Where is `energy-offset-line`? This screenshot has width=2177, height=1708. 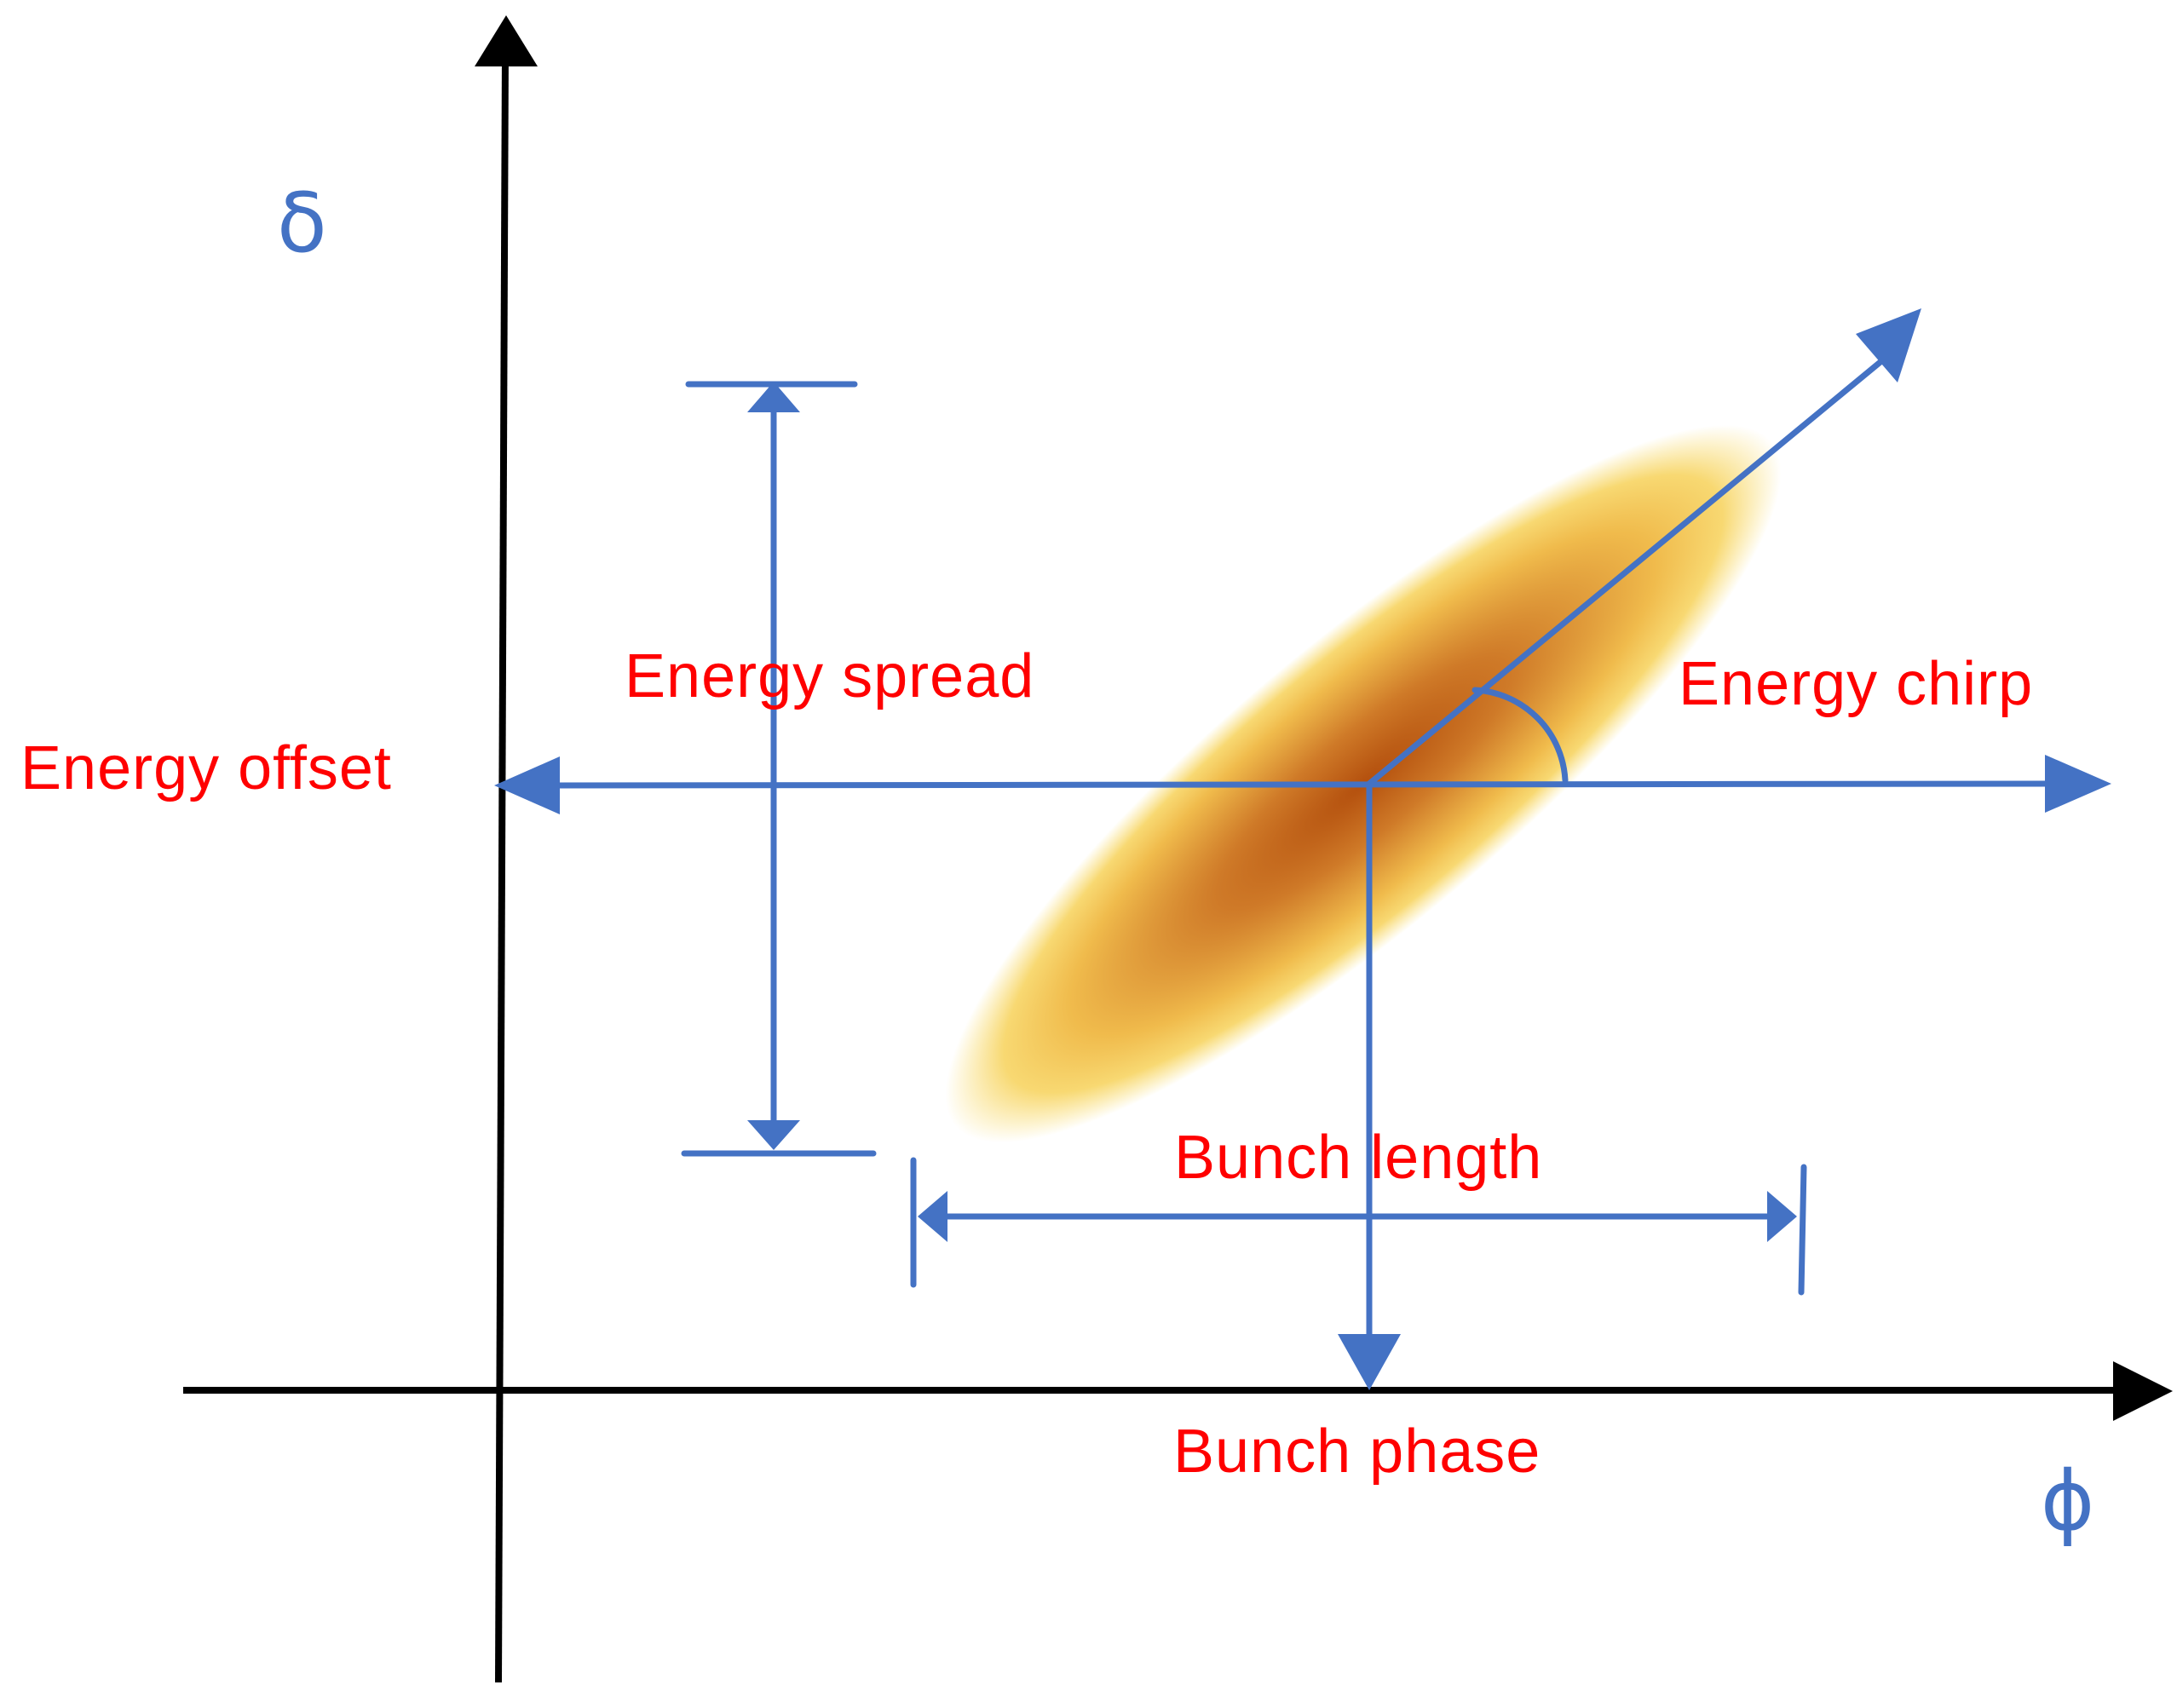 energy-offset-line is located at coordinates (1303, 784).